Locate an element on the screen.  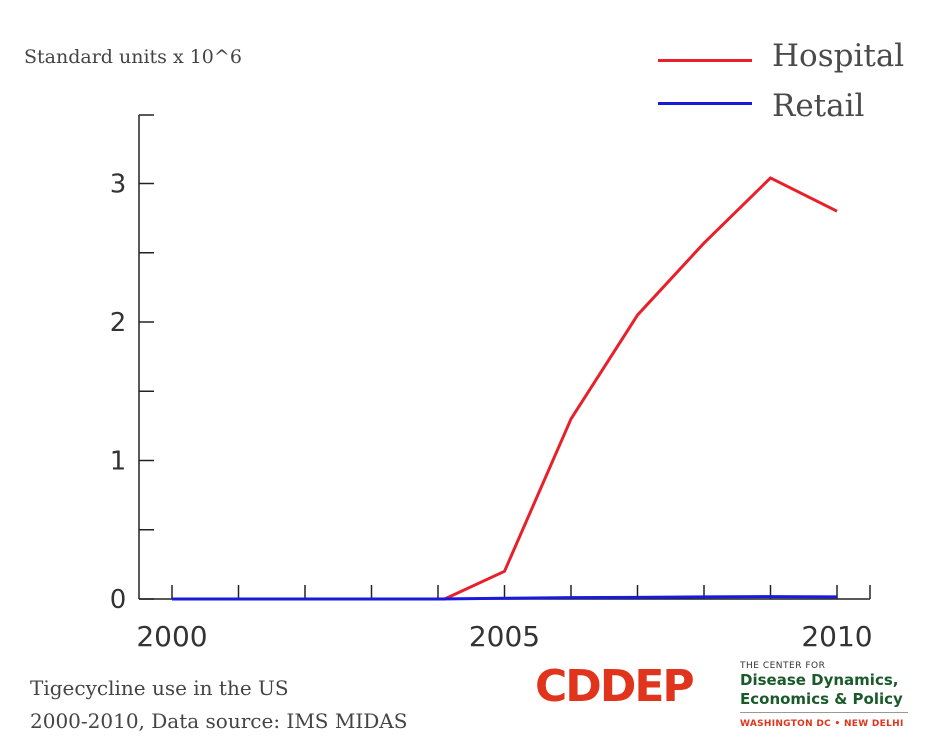
legend-label-retail: Retail is located at coordinates (818, 106).